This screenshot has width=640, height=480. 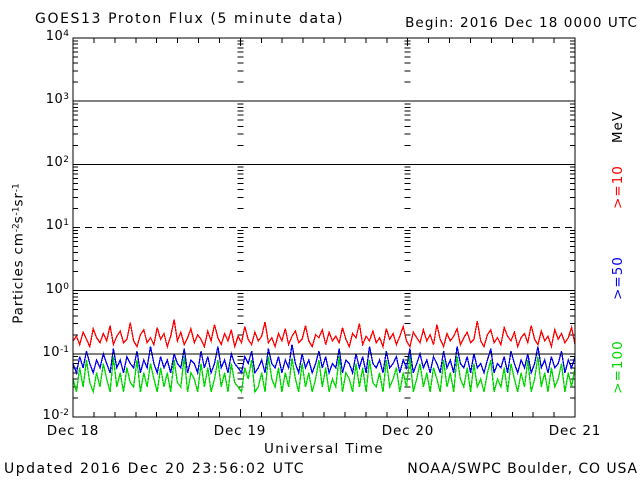 What do you see at coordinates (408, 431) in the screenshot?
I see `x-tick-label-dec20: Dec 20` at bounding box center [408, 431].